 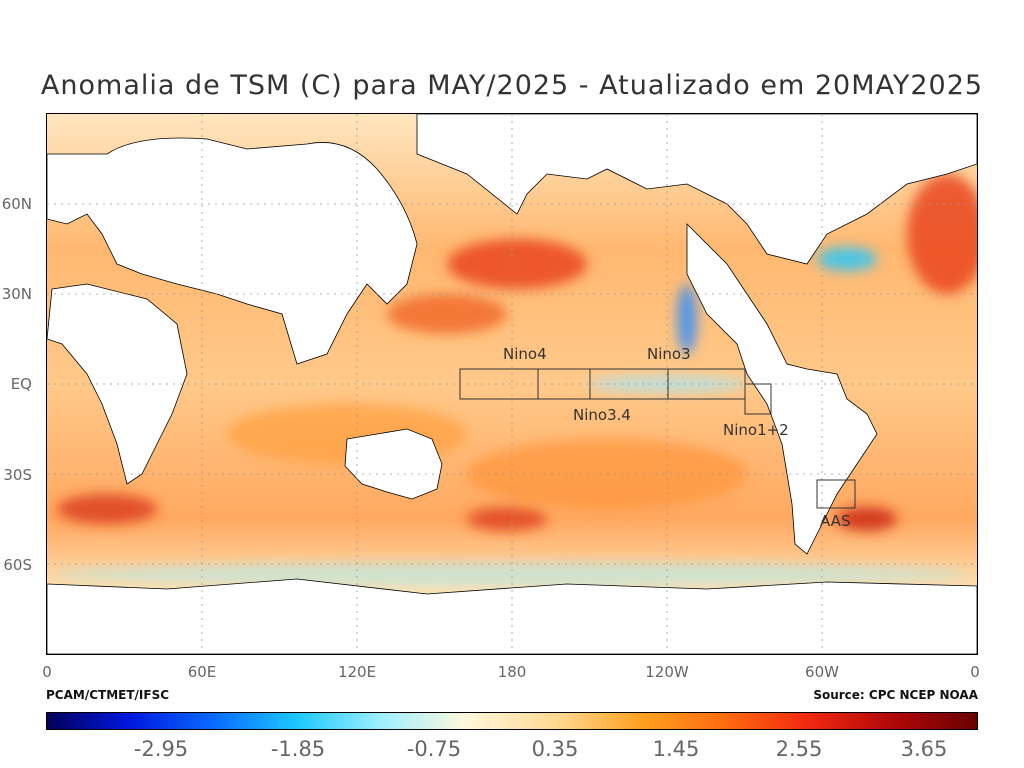 What do you see at coordinates (676, 749) in the screenshot?
I see `colorbar-label-5: 1.45` at bounding box center [676, 749].